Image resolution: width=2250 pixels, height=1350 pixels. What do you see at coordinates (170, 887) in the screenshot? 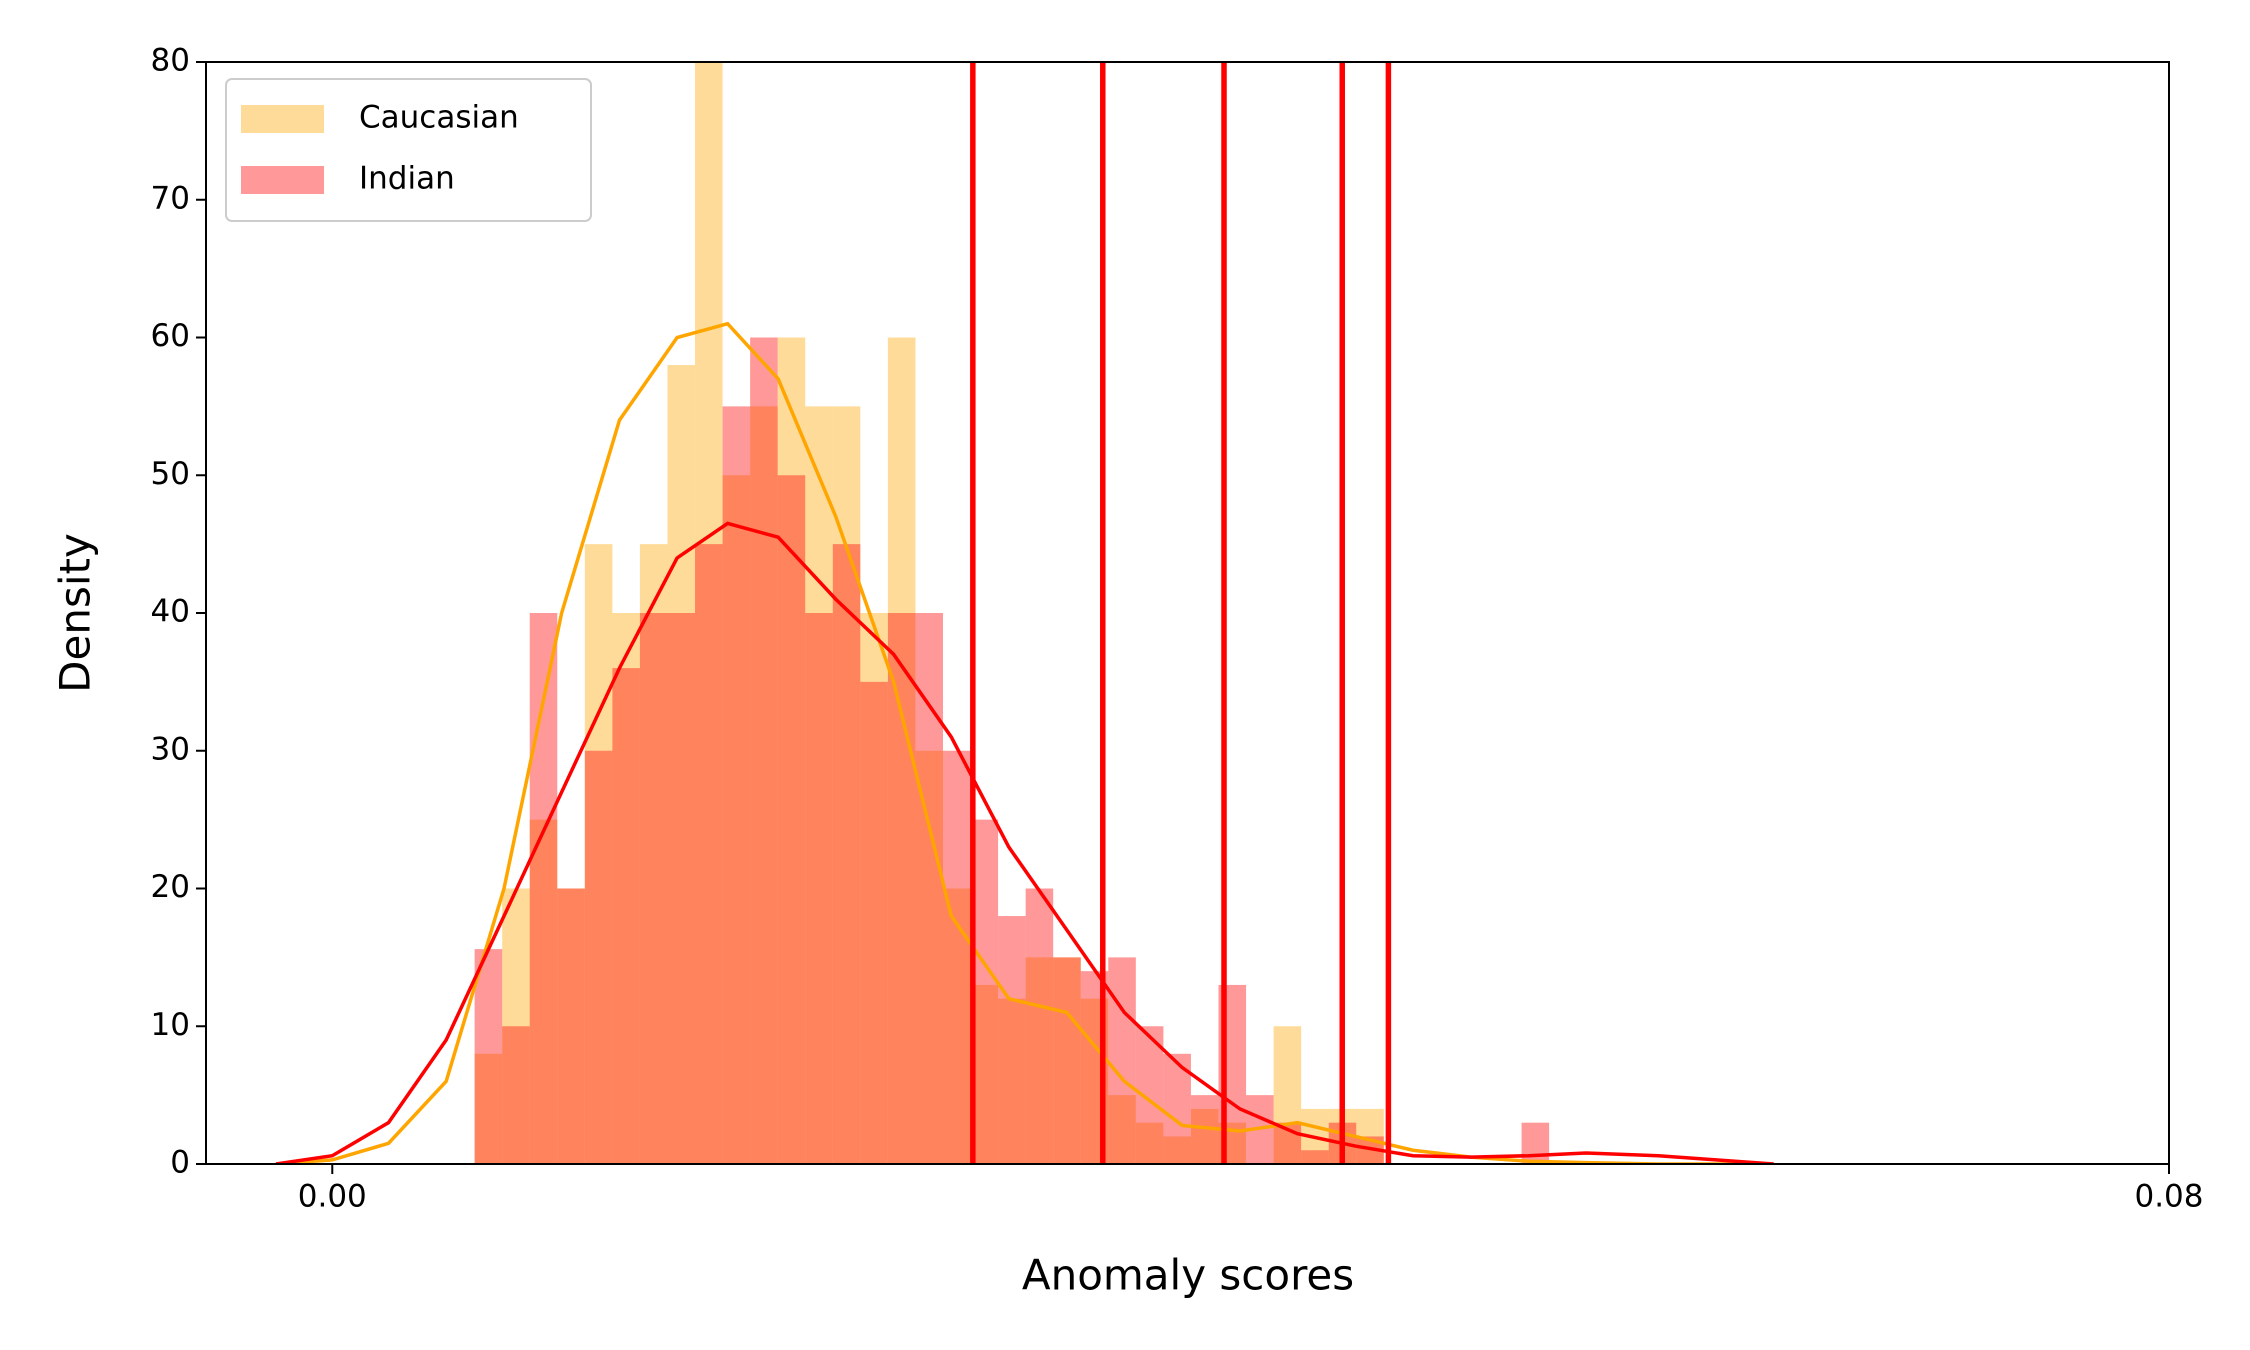
I see `y-tick-label: 20` at bounding box center [170, 887].